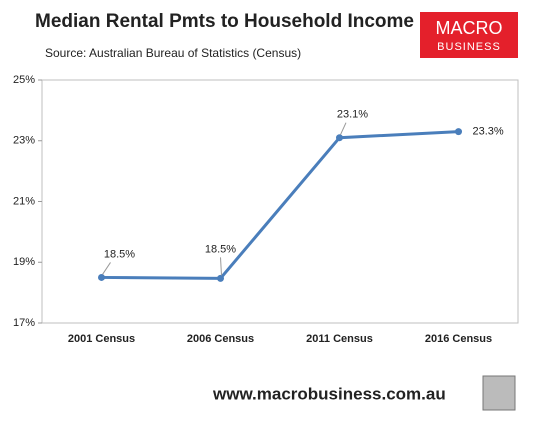 This screenshot has height=424, width=543. I want to click on x-tick-label: 2006 Census, so click(220, 339).